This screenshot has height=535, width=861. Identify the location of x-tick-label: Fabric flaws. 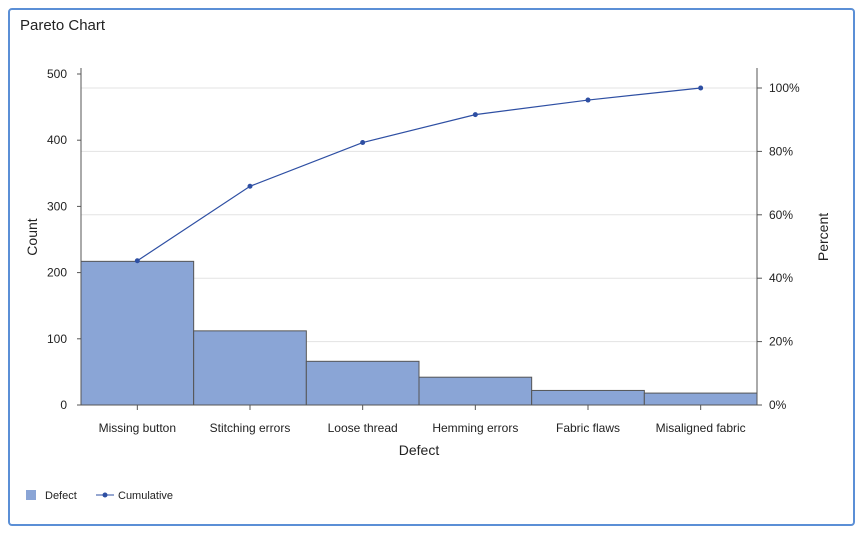
(588, 428).